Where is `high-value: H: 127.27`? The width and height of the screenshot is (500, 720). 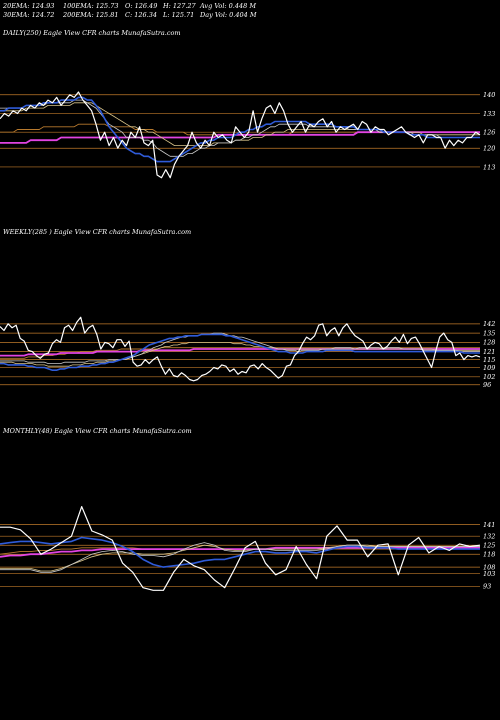 high-value: H: 127.27 is located at coordinates (179, 6).